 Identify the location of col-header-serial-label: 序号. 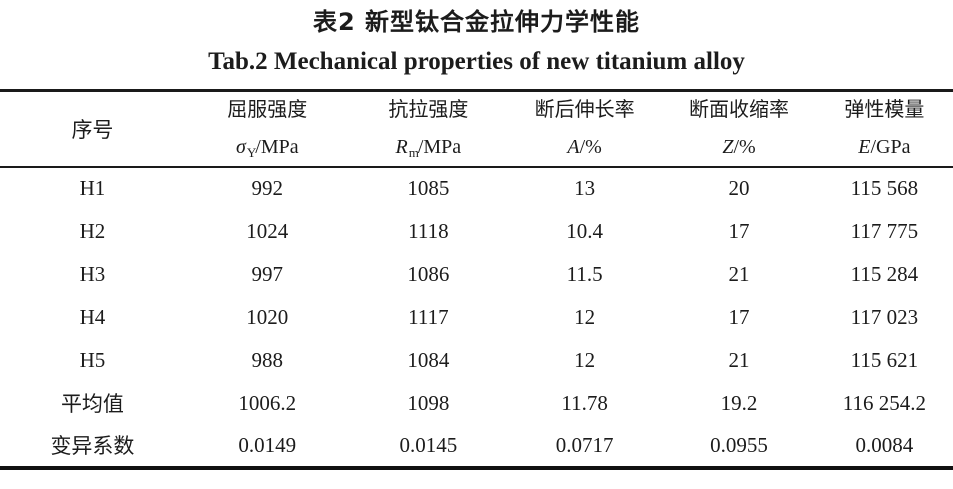
(92, 129).